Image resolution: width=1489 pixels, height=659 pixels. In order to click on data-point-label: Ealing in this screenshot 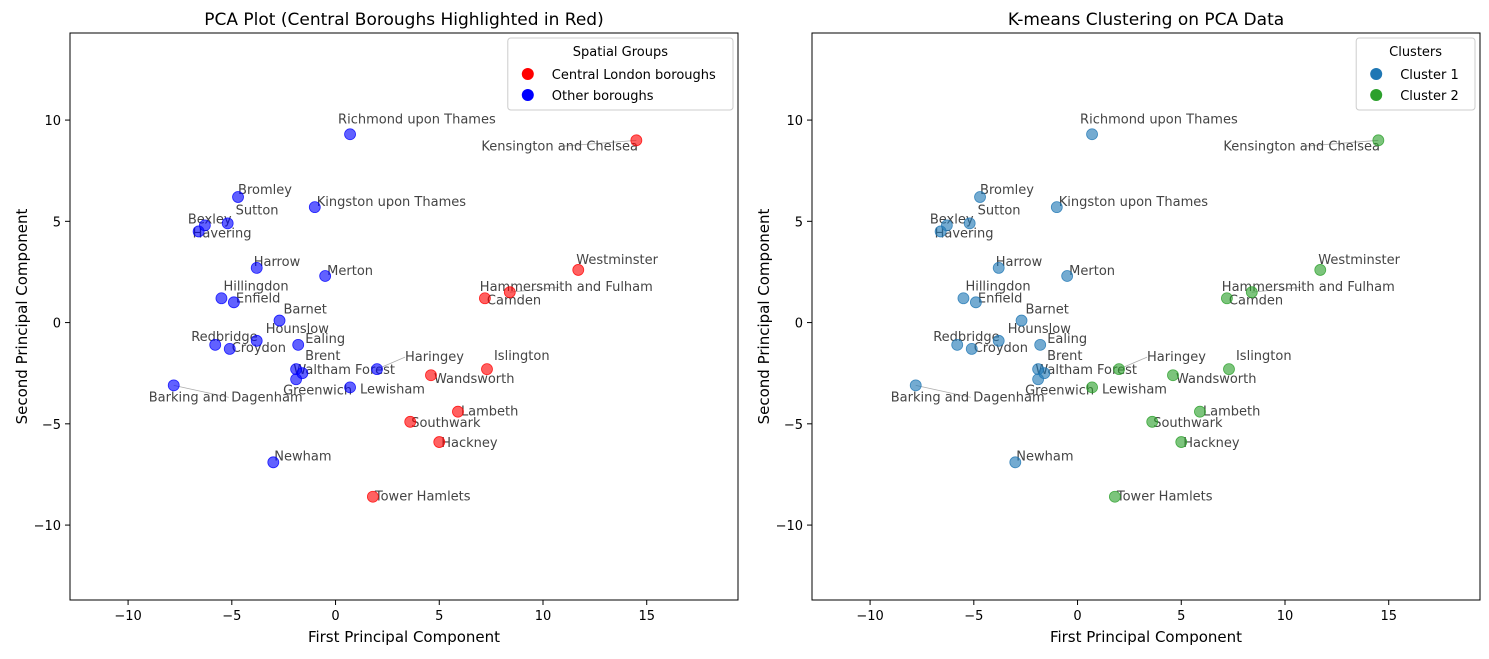, I will do `click(1067, 339)`.